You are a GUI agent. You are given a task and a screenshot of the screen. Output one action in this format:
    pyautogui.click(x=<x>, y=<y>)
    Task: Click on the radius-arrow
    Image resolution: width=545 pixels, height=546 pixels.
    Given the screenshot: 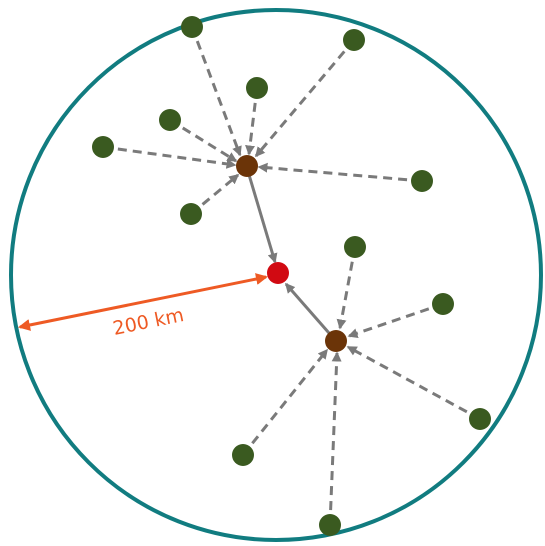 What is the action you would take?
    pyautogui.click(x=143, y=302)
    